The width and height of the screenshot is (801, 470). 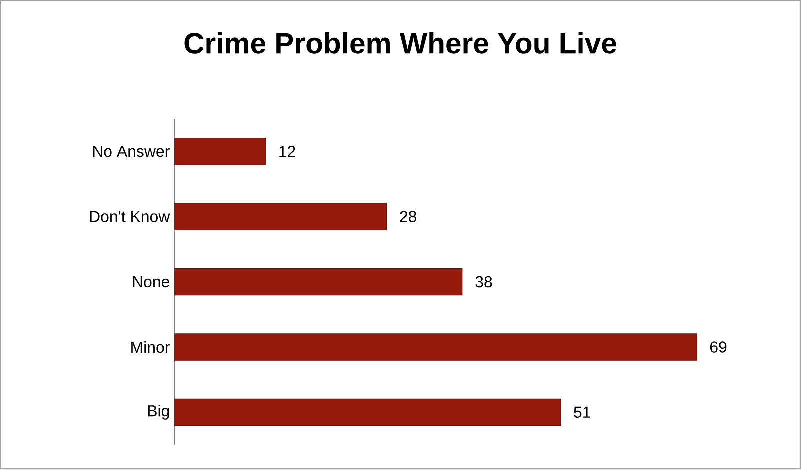 What do you see at coordinates (151, 348) in the screenshot?
I see `y-tick-label: Minor` at bounding box center [151, 348].